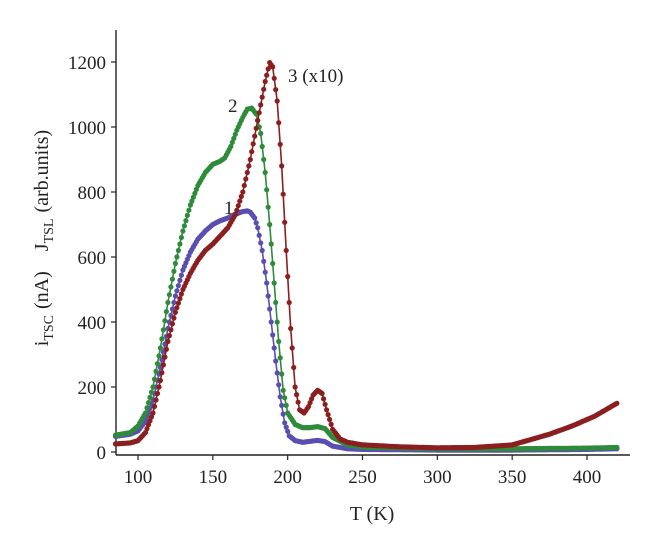 This screenshot has height=551, width=660. Describe the element at coordinates (92, 323) in the screenshot. I see `y-tick-label: 400` at that location.